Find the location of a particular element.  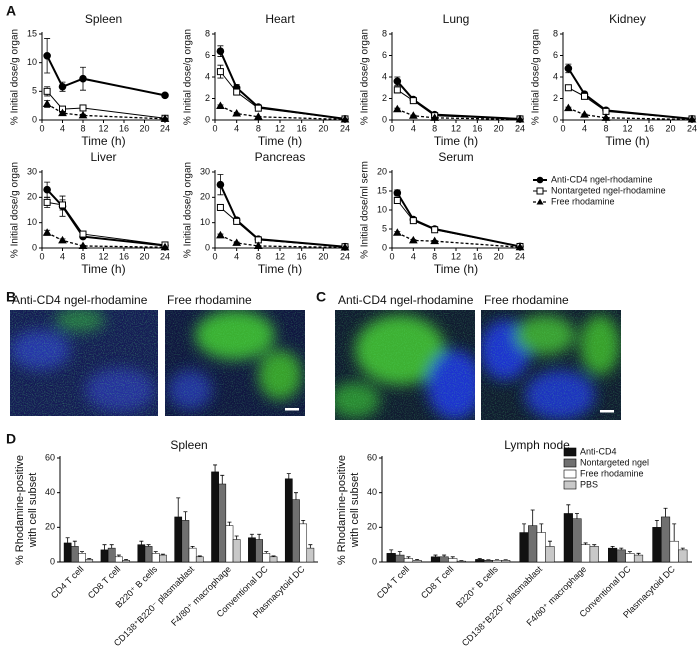

y-axis-label: % Rhodamine-positivewith cell subset is located at coordinates (26, 510).